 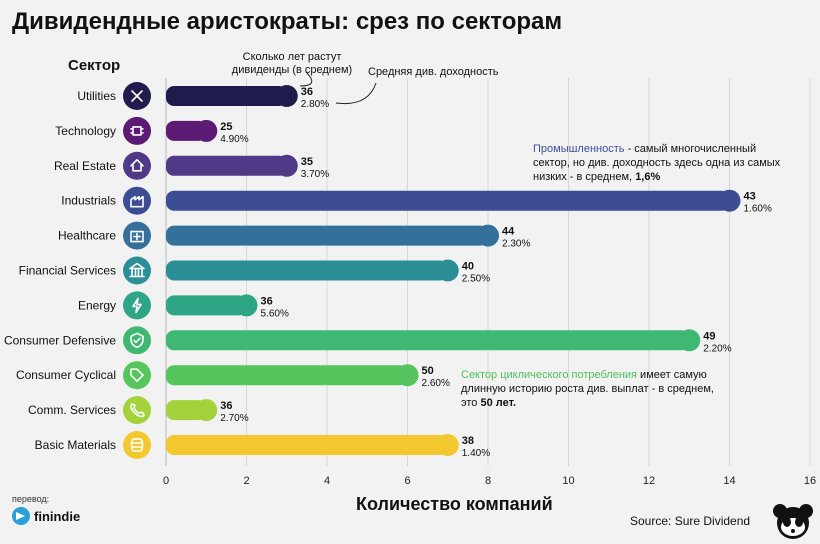 What do you see at coordinates (166, 481) in the screenshot?
I see `x-tick-label: 0` at bounding box center [166, 481].